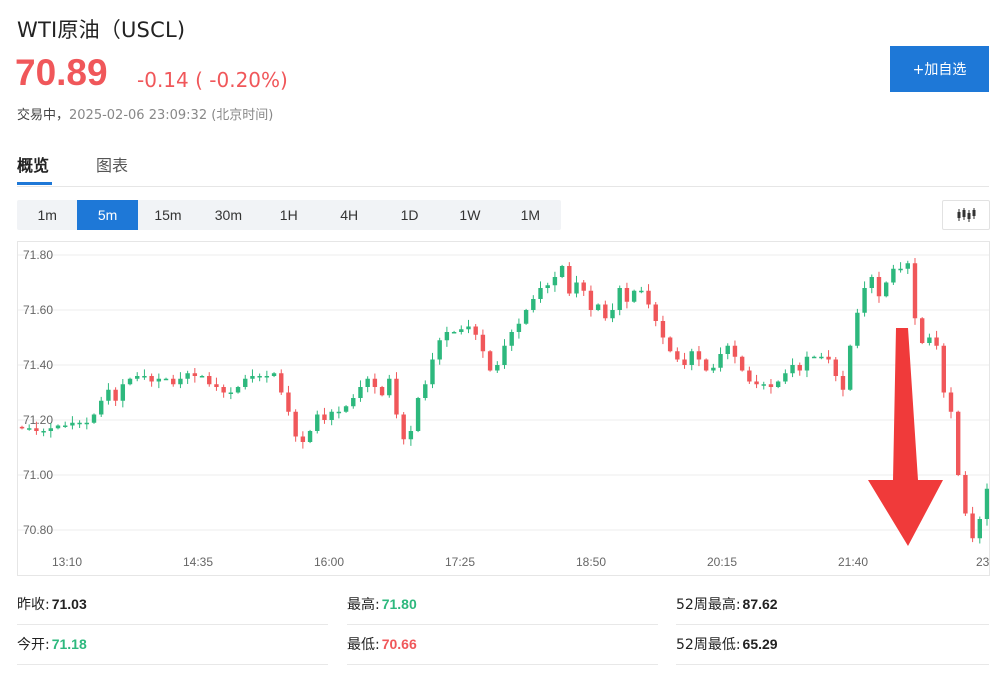 The image size is (1005, 679). Describe the element at coordinates (107, 215) in the screenshot. I see `period-5m-button: 5m` at that location.